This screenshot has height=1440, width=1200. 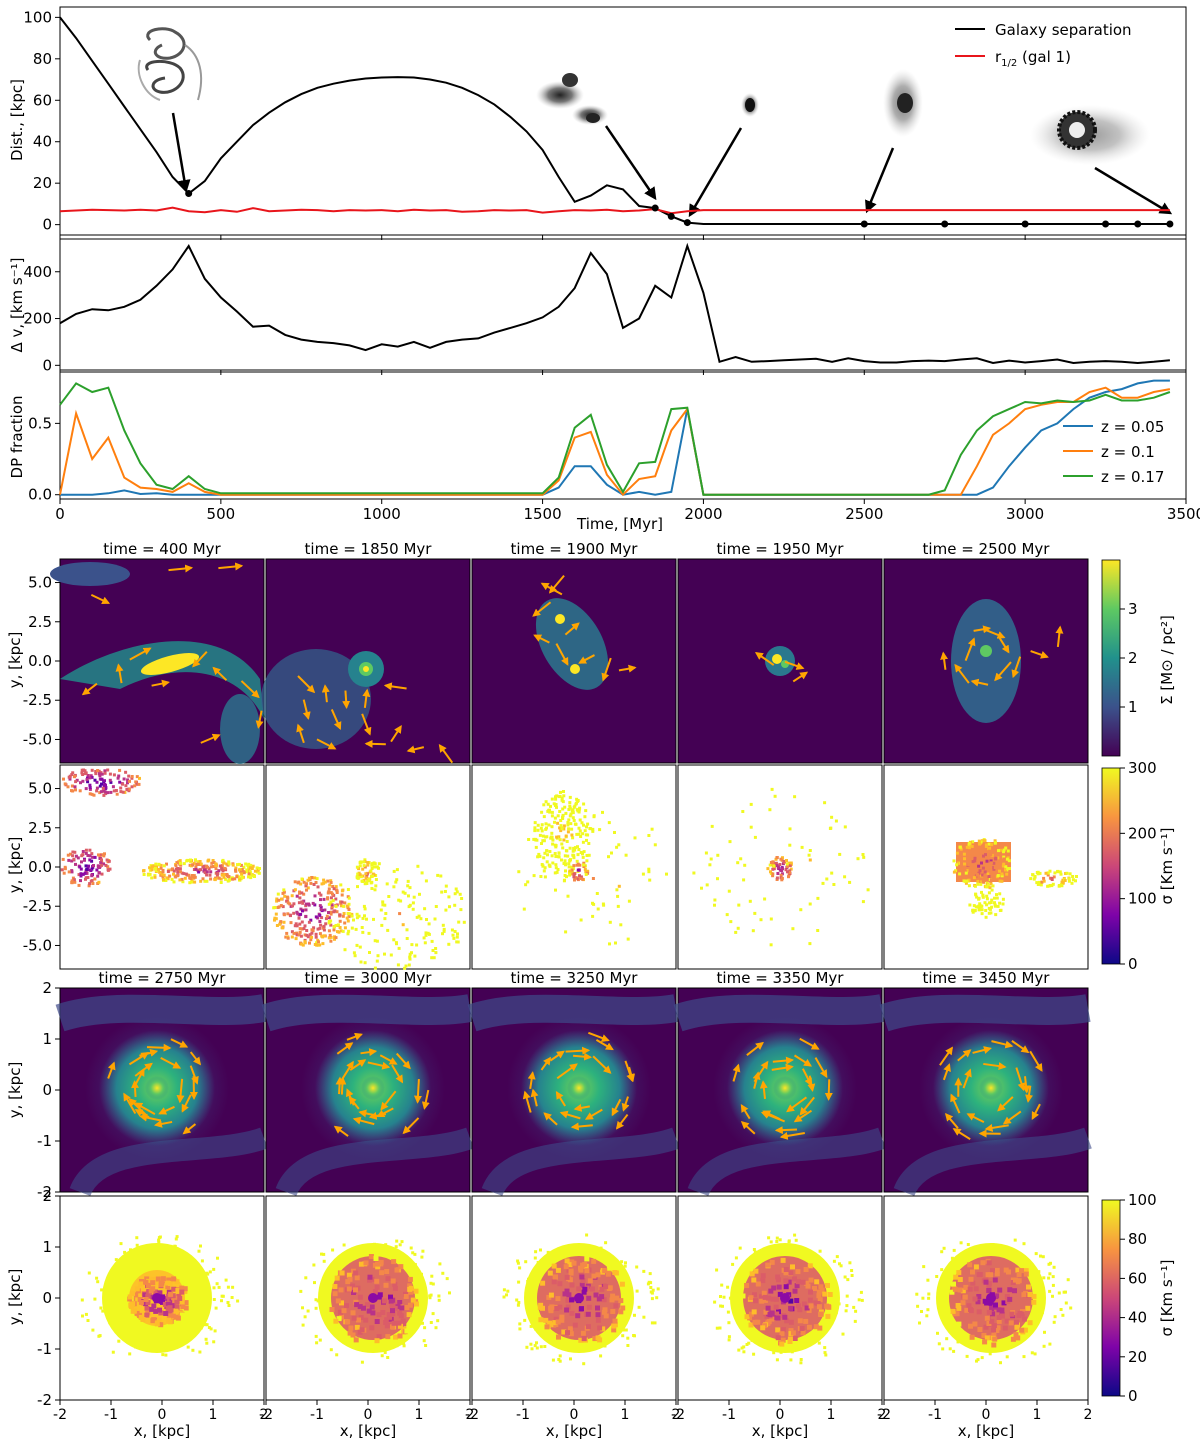 I want to click on panel-title-early: time = 400 Myr, so click(x=162, y=549).